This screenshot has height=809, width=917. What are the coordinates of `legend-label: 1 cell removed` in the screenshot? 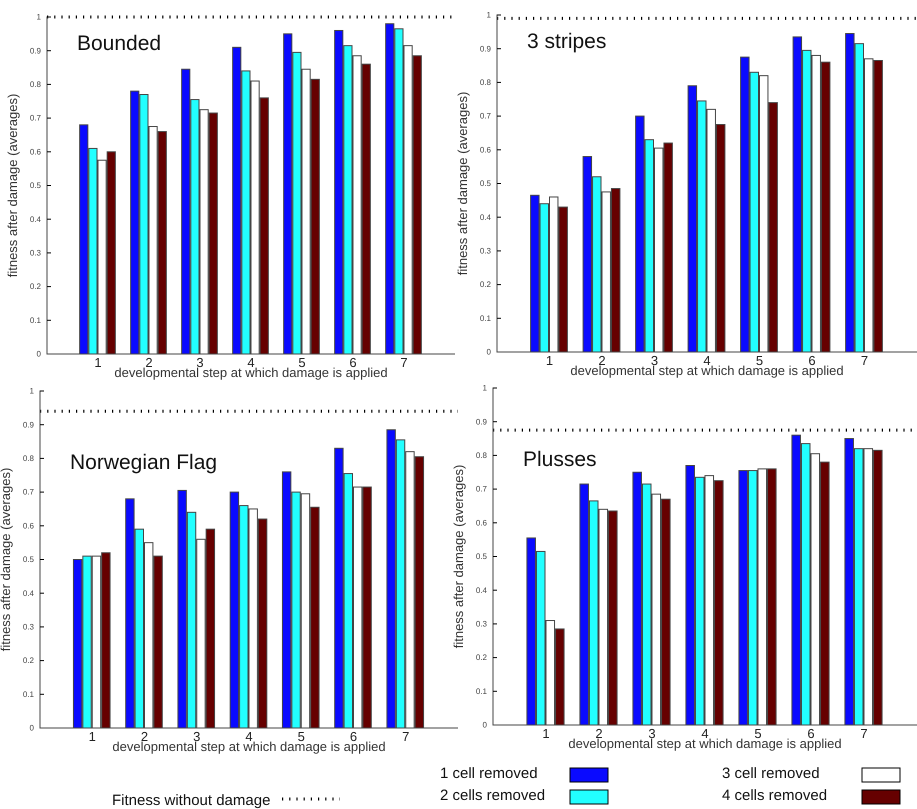 It's located at (489, 773).